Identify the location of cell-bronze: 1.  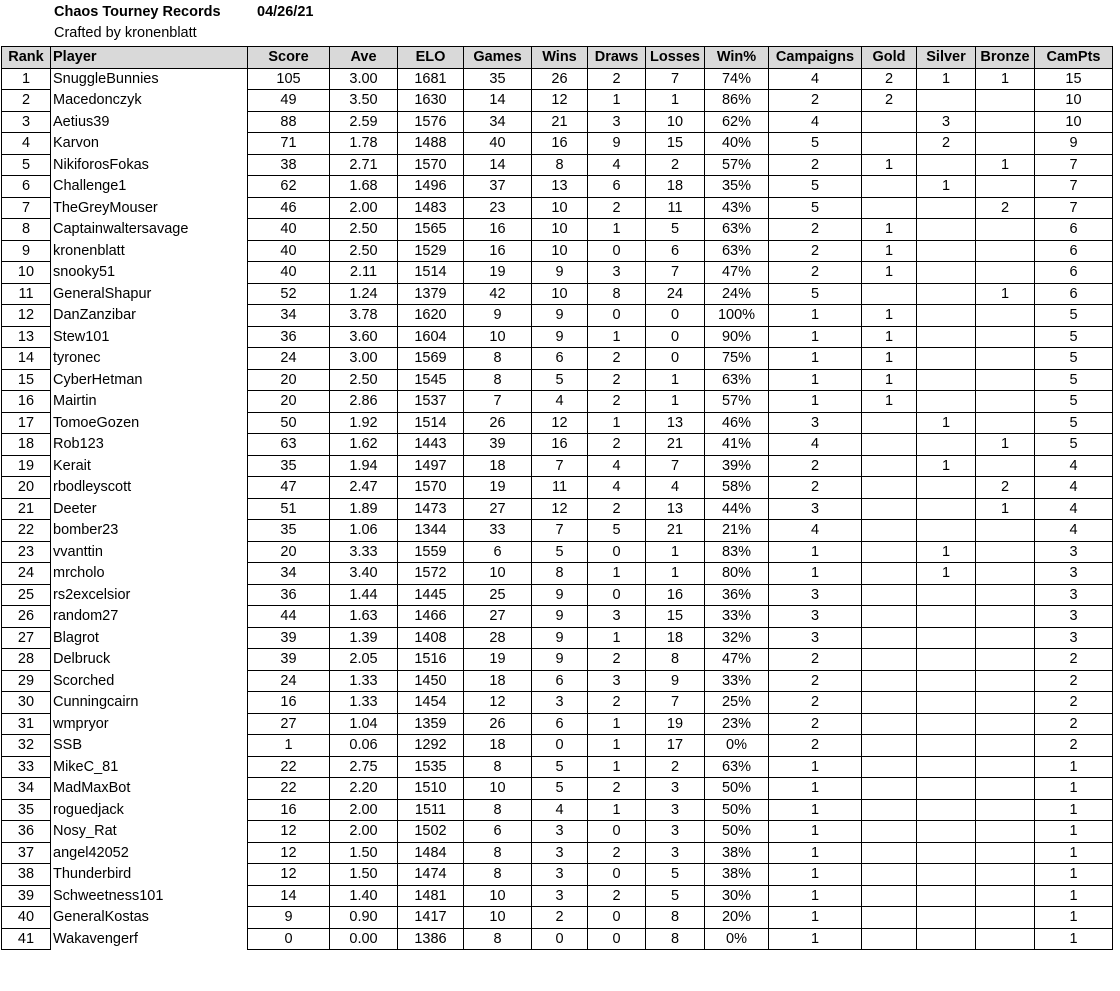
(1005, 78).